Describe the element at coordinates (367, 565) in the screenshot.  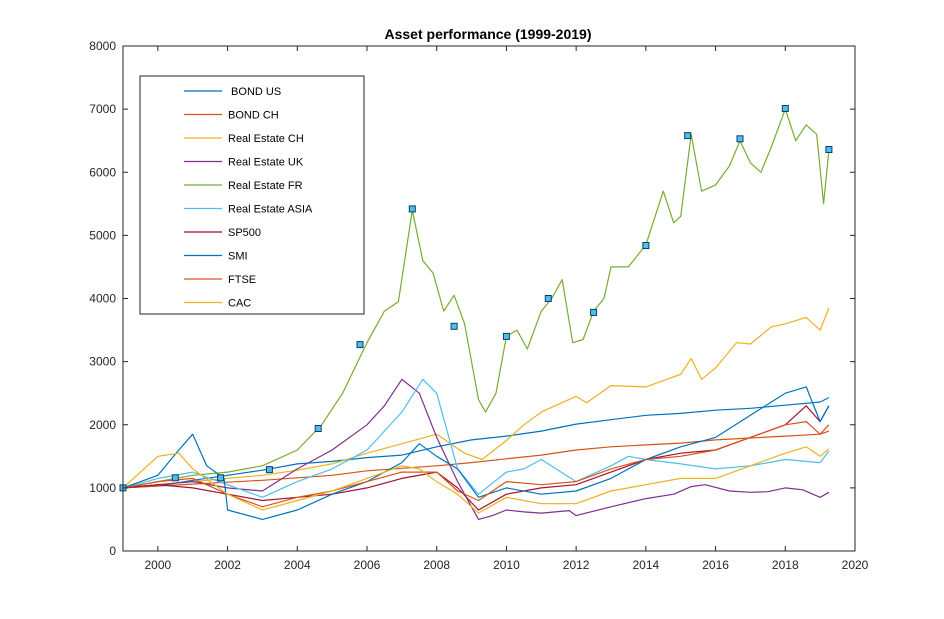
I see `x-tick-label: 2006` at that location.